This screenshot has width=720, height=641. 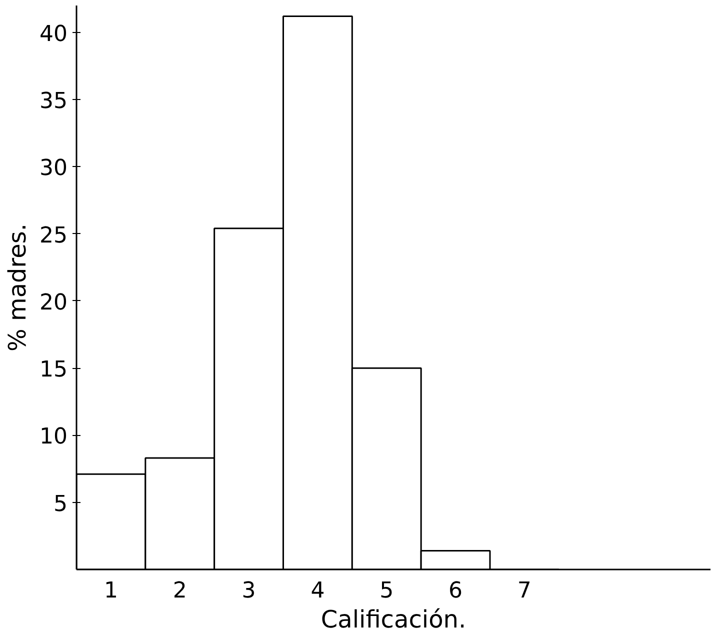 What do you see at coordinates (61, 504) in the screenshot?
I see `y-tick-label: 5` at bounding box center [61, 504].